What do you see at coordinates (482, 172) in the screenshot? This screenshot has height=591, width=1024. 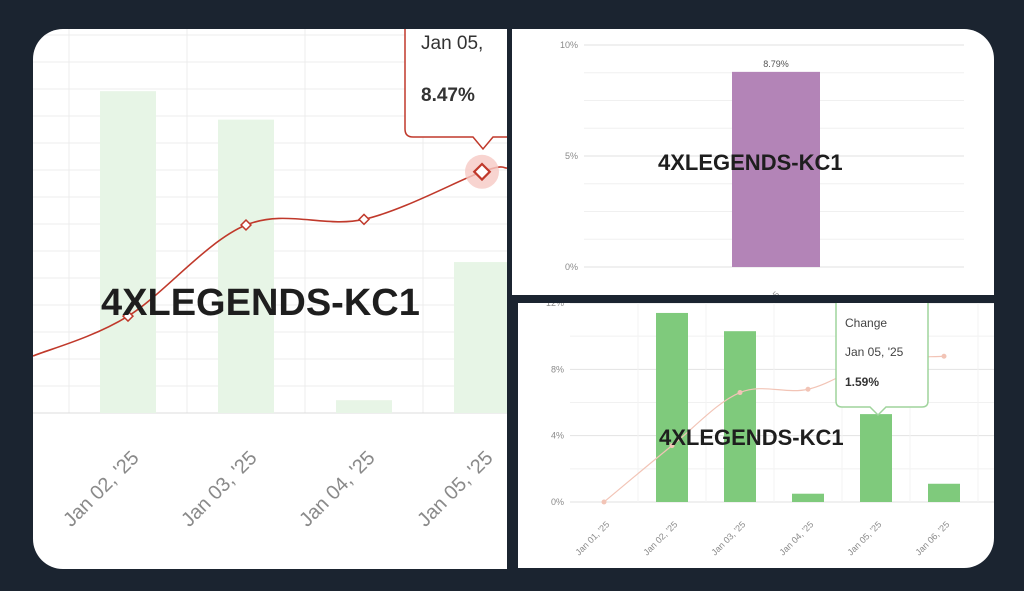 I see `line-point-active` at bounding box center [482, 172].